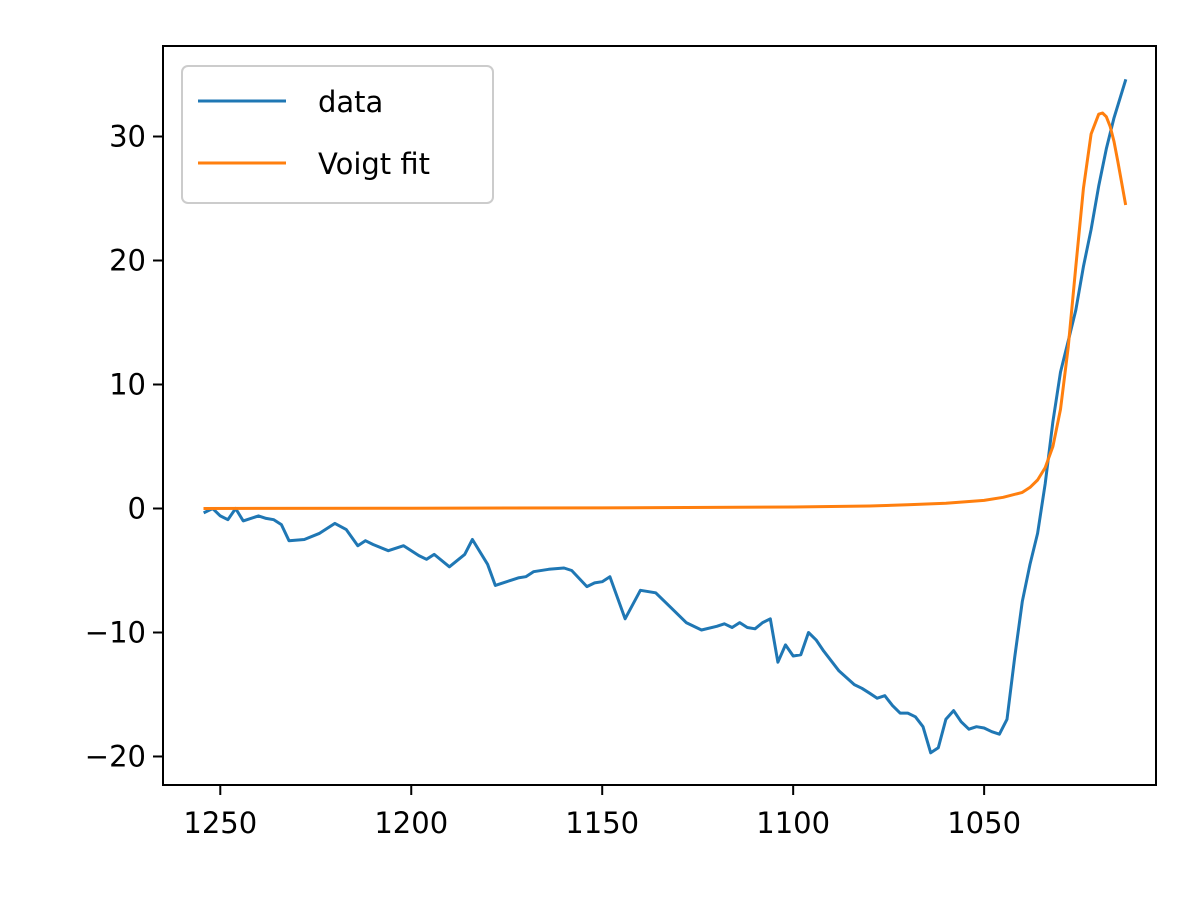 The image size is (1200, 900). I want to click on legend-label-data: data, so click(350, 102).